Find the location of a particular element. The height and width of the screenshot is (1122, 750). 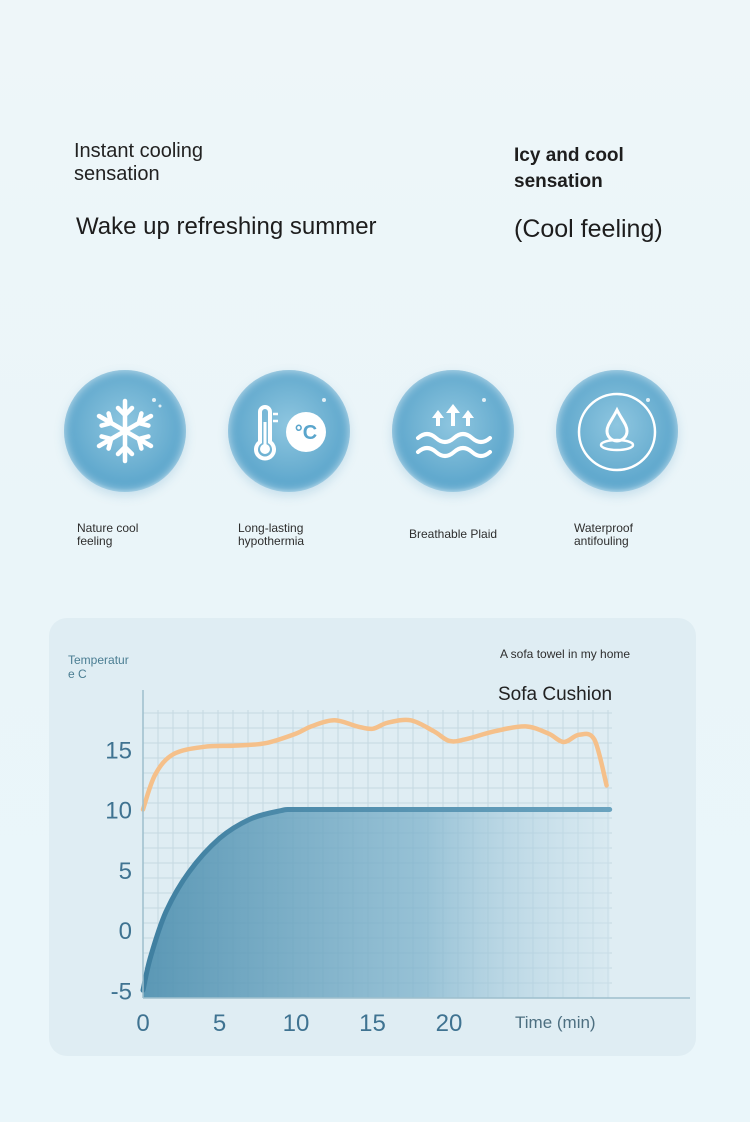

y-tick-label: 5 is located at coordinates (125, 871).